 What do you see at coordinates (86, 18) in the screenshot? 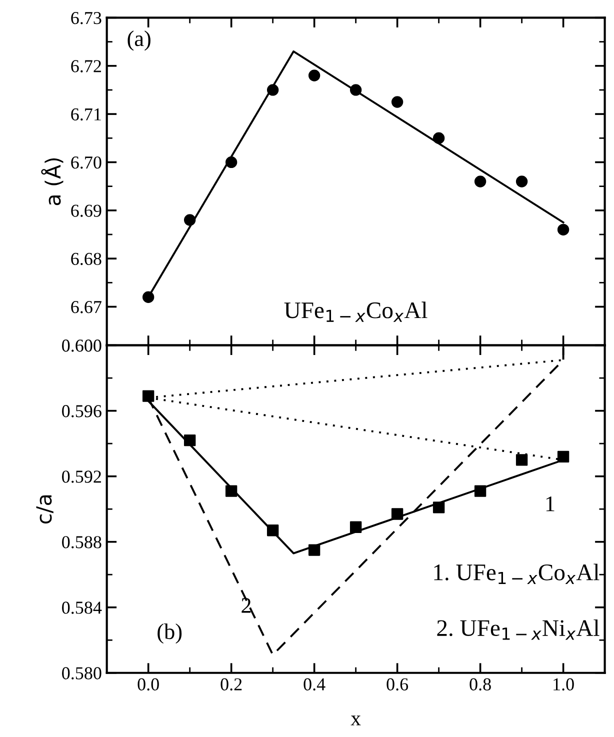
I see `y-tick-label: 6.73` at bounding box center [86, 18].